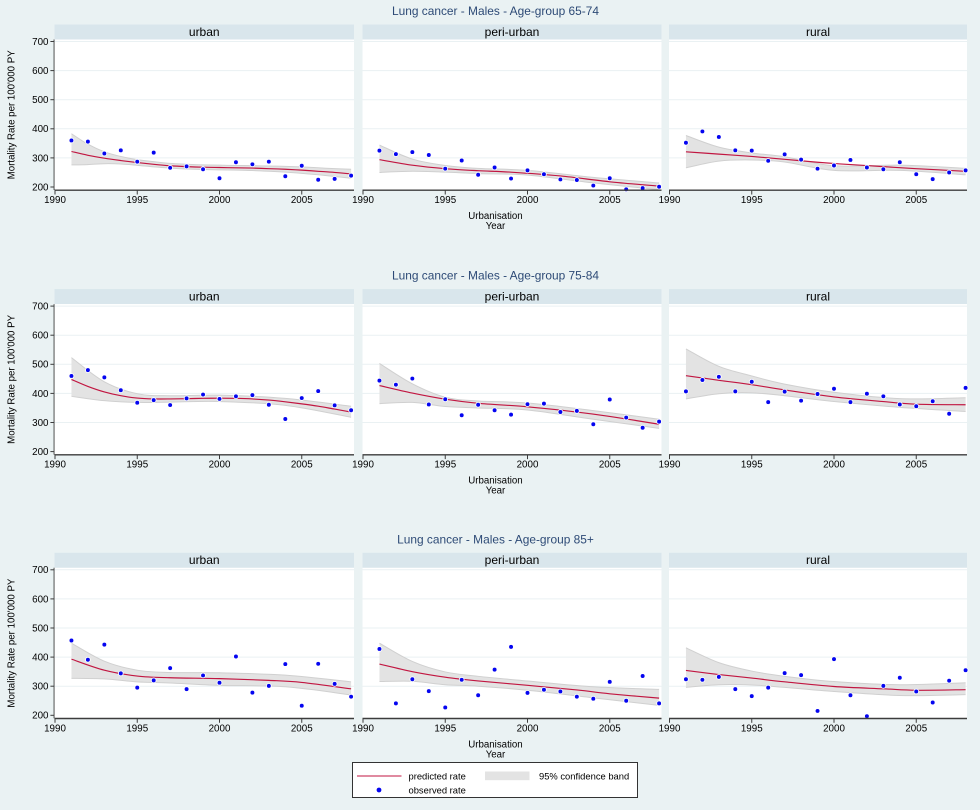  What do you see at coordinates (495, 276) in the screenshot?
I see `svg-text:Lung cancer - Males - Age-grou: Lung cancer - Males - Age-group 75-84` at bounding box center [495, 276].